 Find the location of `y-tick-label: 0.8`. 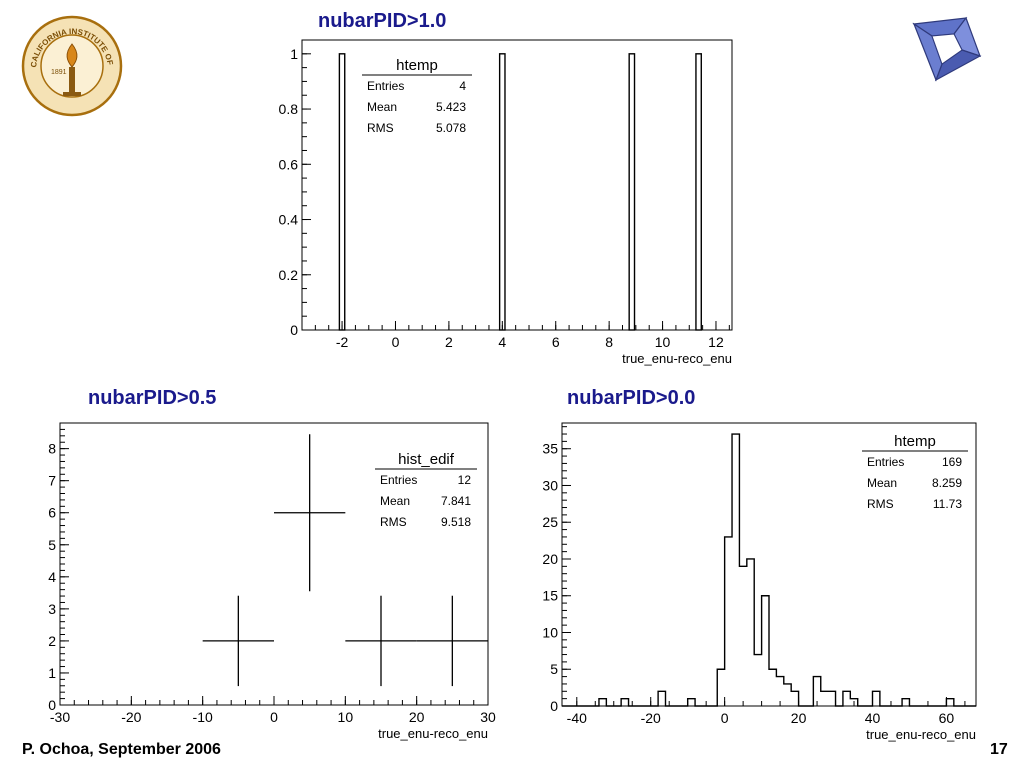

y-tick-label: 0.8 is located at coordinates (289, 109).